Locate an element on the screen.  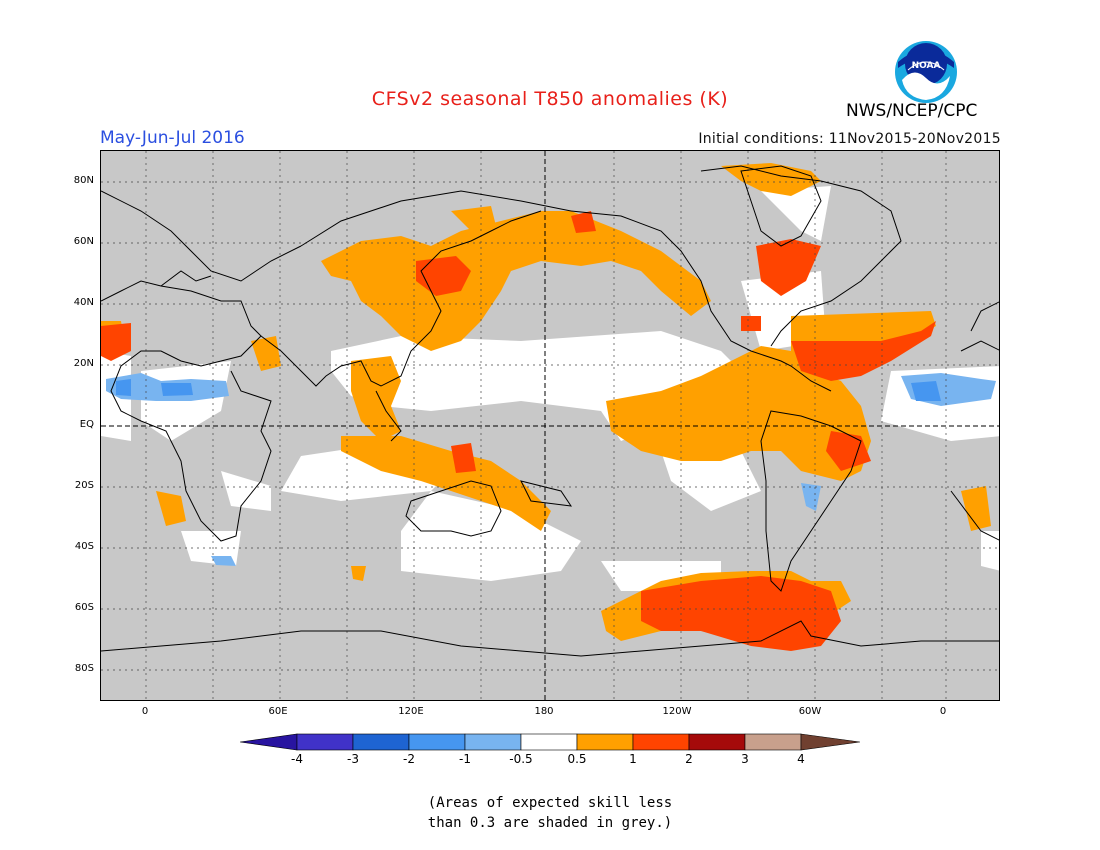
colorbar-tick: -4 is located at coordinates (297, 759).